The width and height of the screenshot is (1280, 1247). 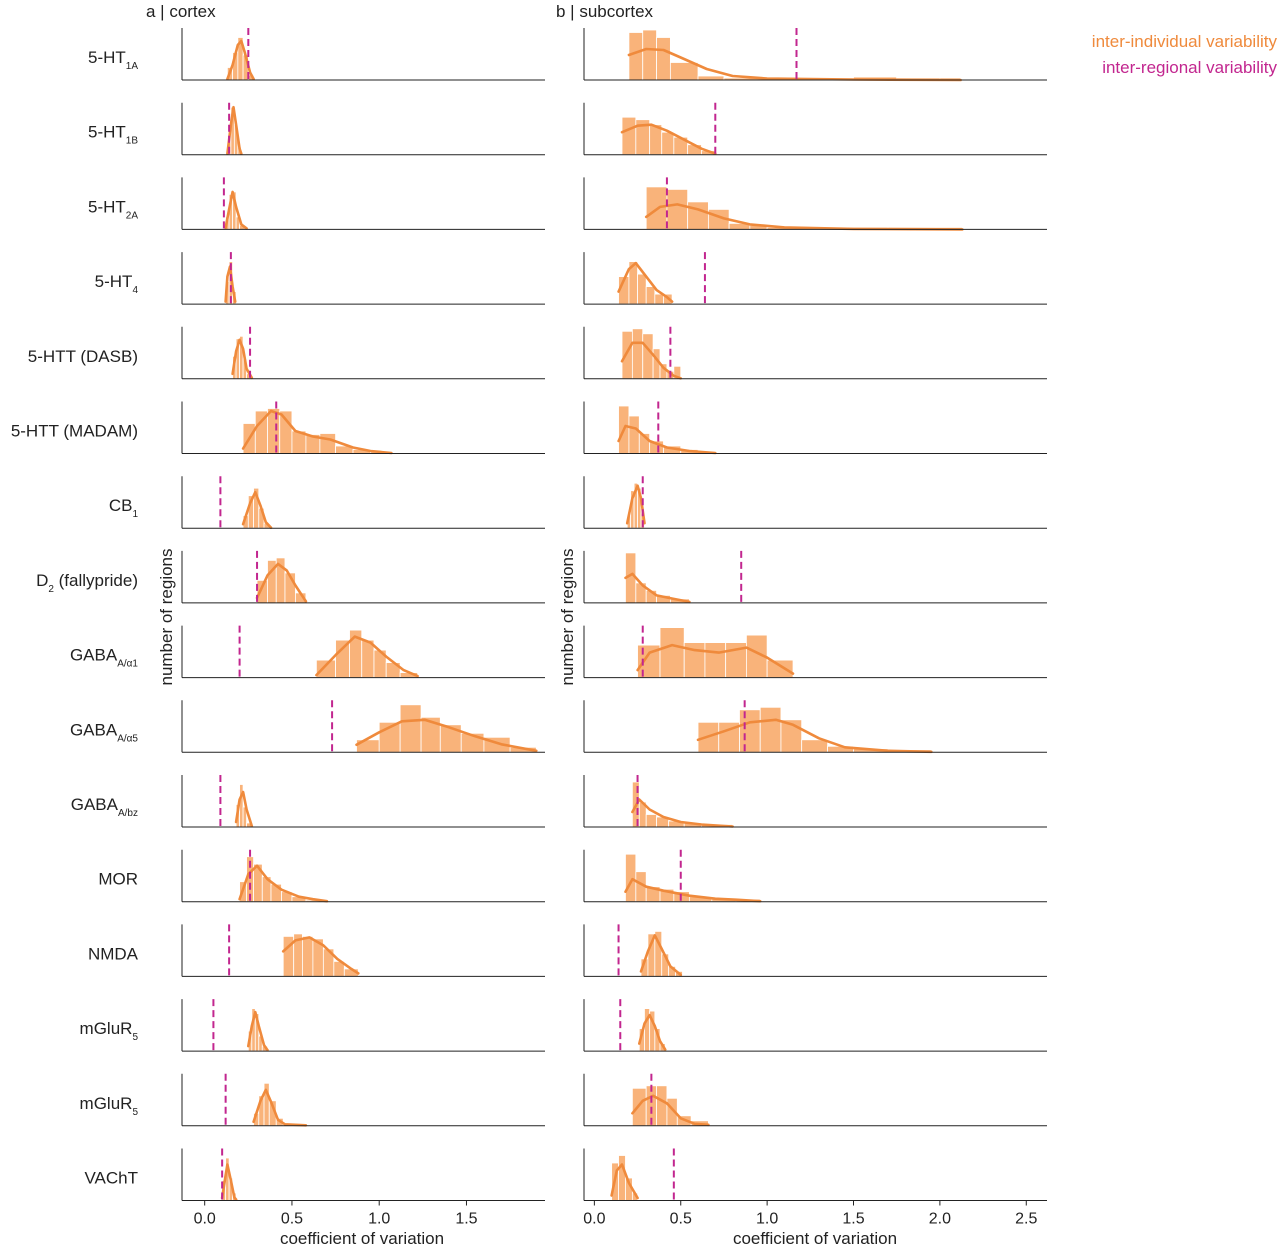 I want to click on panel-b-ylabel: number of regions, so click(x=567, y=616).